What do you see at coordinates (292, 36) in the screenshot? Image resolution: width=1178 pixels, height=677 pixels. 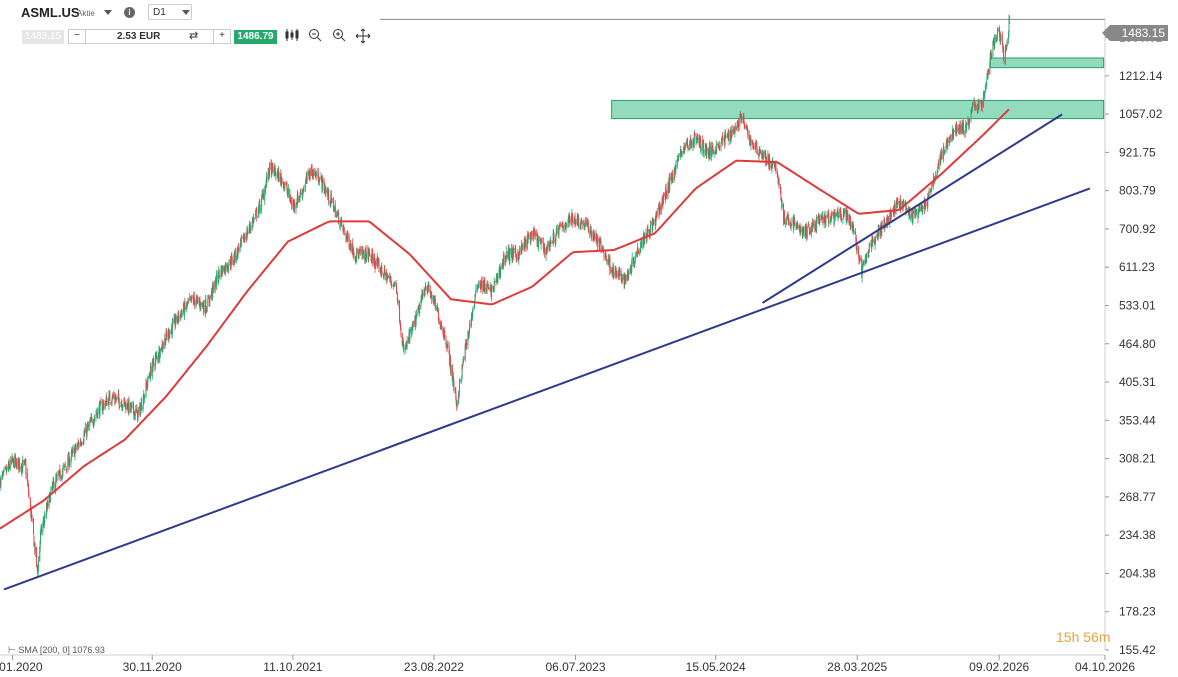 I see `candles-icon` at bounding box center [292, 36].